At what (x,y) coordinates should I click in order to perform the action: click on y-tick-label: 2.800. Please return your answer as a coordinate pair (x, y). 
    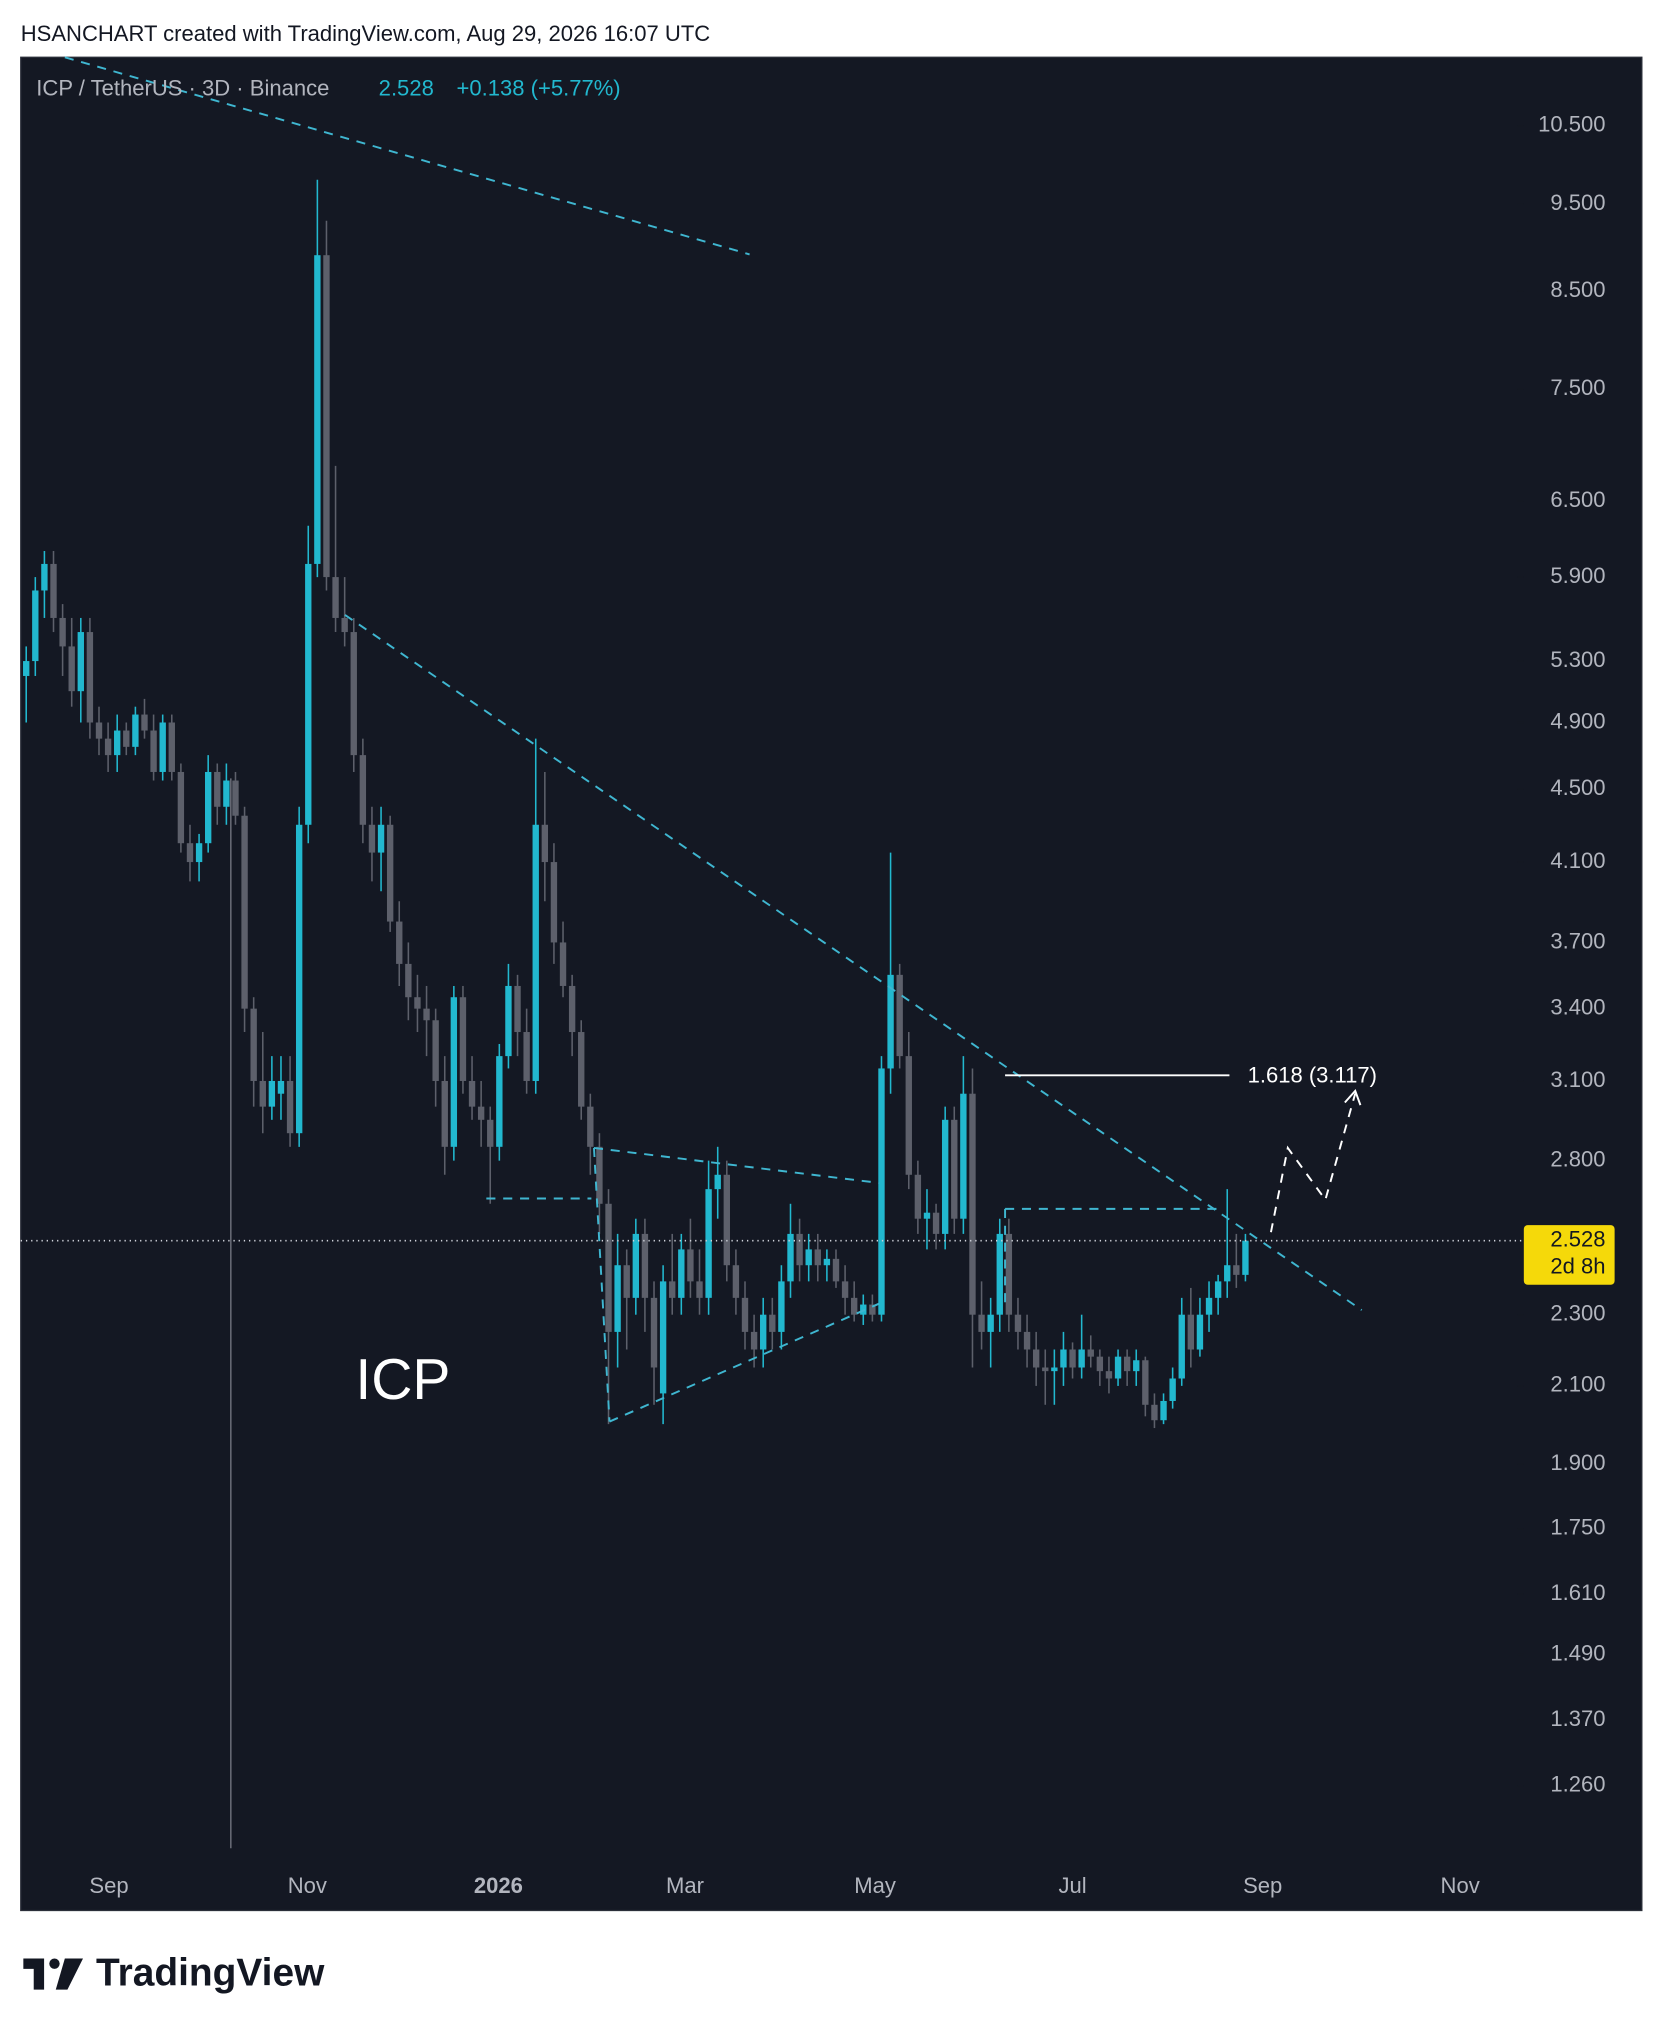
    Looking at the image, I should click on (1577, 1158).